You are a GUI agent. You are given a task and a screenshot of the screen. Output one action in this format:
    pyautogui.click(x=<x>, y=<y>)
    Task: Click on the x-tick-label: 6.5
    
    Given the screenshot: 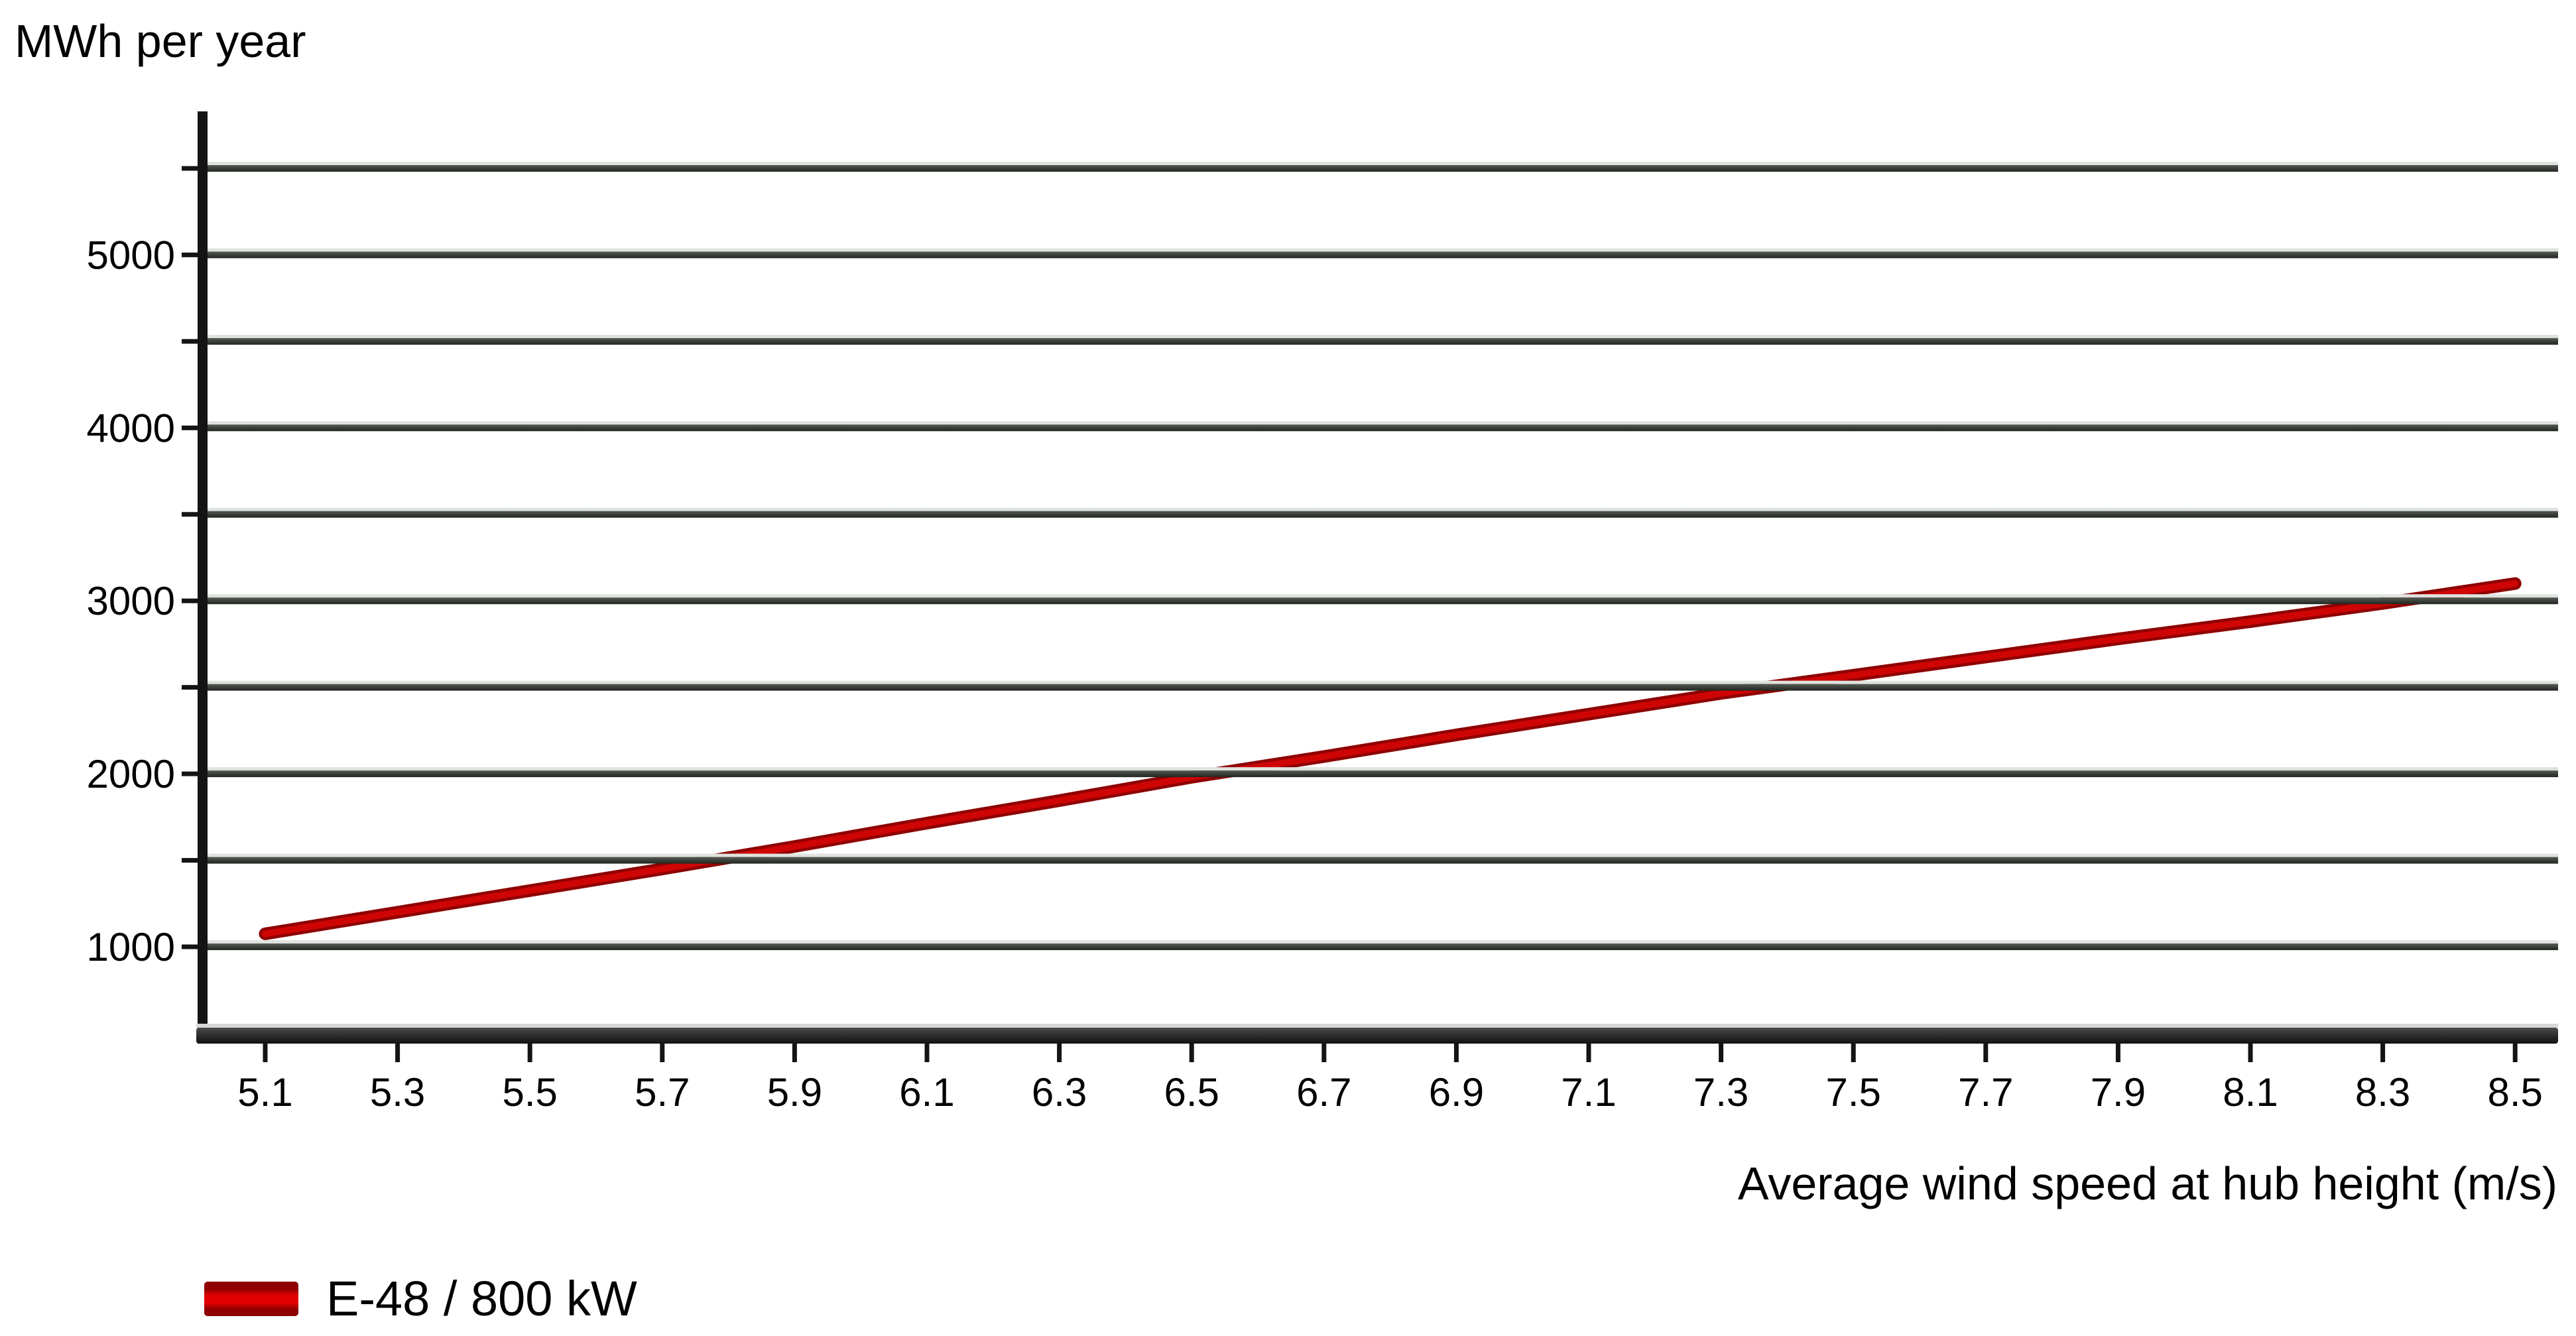 What is the action you would take?
    pyautogui.click(x=1191, y=1092)
    